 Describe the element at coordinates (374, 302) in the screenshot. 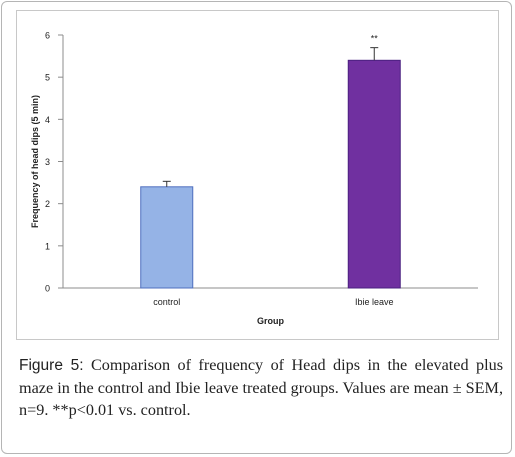

I see `x-tick-label: Ibie leave` at that location.